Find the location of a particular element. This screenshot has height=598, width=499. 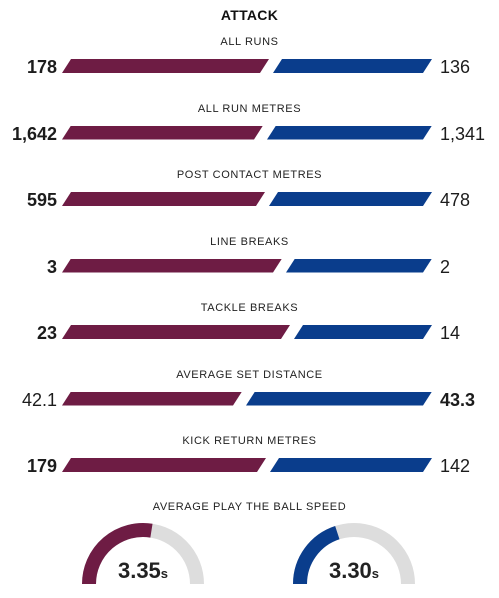

stat-label: ALL RUNS is located at coordinates (249, 42).